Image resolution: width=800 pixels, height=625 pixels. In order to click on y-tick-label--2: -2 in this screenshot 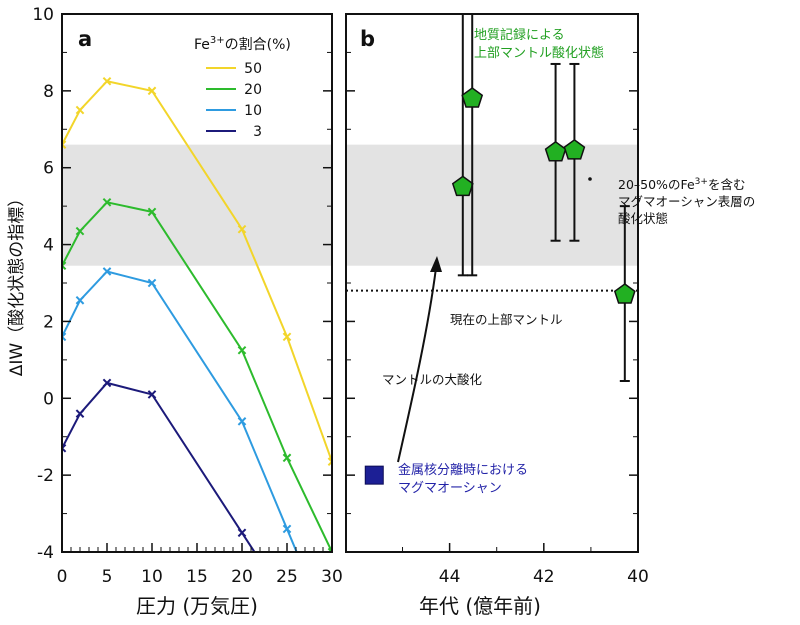, I will do `click(45, 476)`.